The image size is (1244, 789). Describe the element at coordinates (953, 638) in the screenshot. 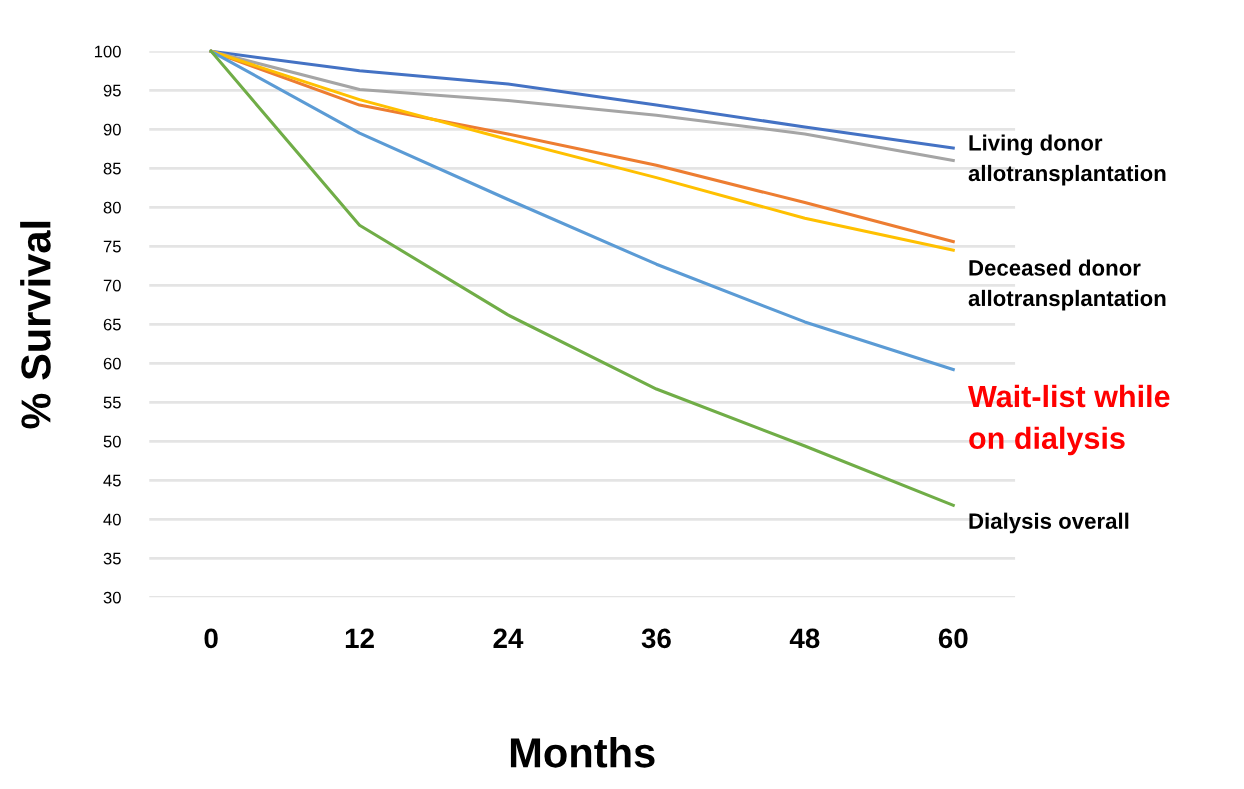

I see `x-tick-label: 60` at that location.